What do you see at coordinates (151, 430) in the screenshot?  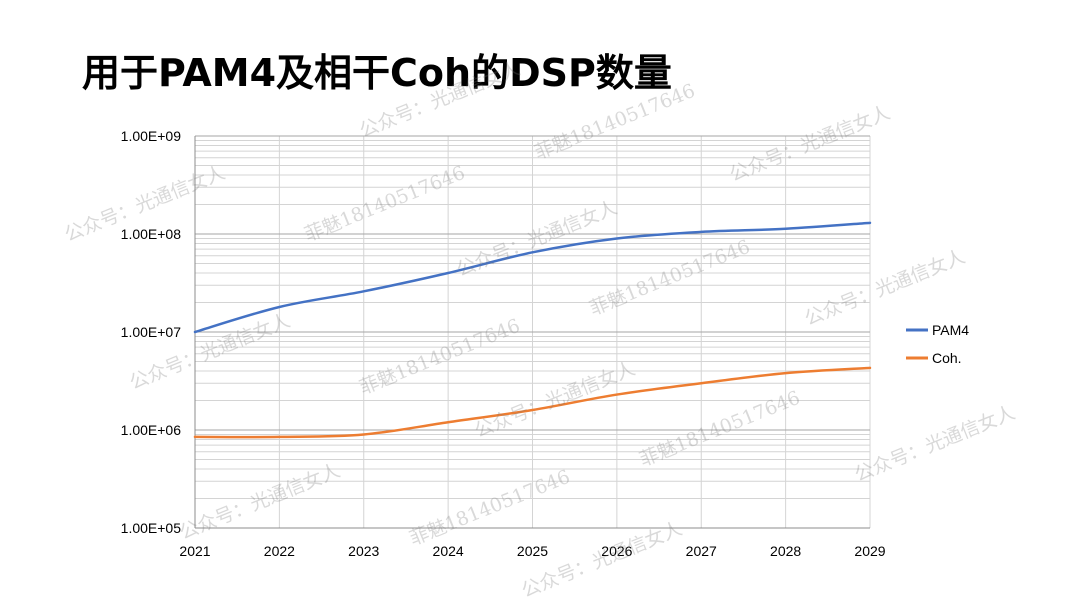 I see `y-tick-label: 1.00E+06` at bounding box center [151, 430].